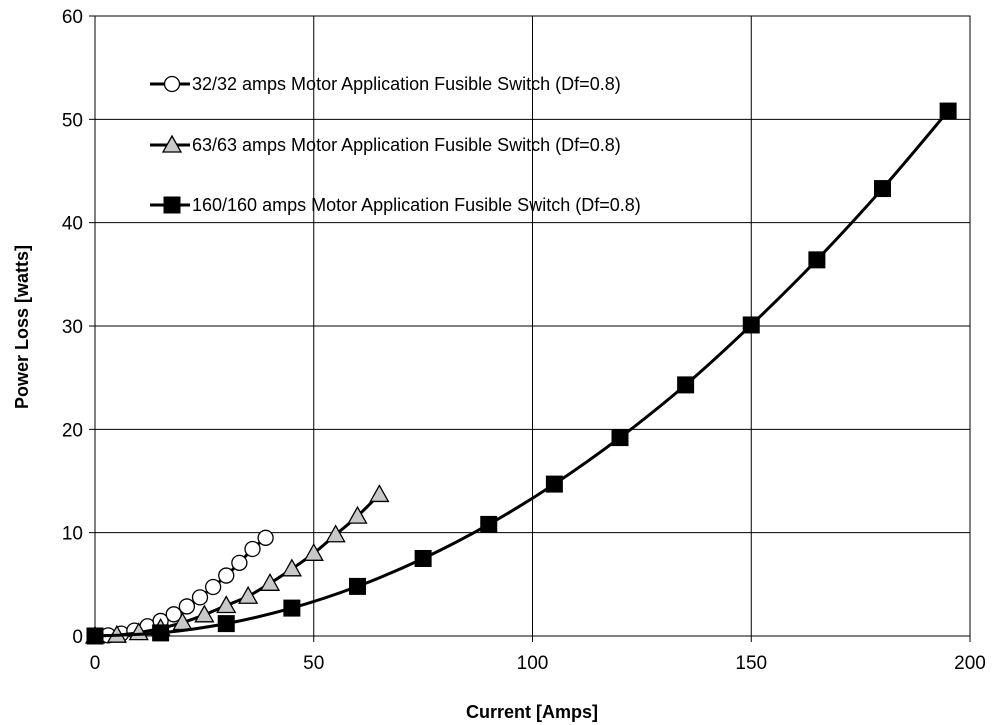 This screenshot has width=993, height=725. I want to click on x-axis-title: Current [Amps], so click(532, 712).